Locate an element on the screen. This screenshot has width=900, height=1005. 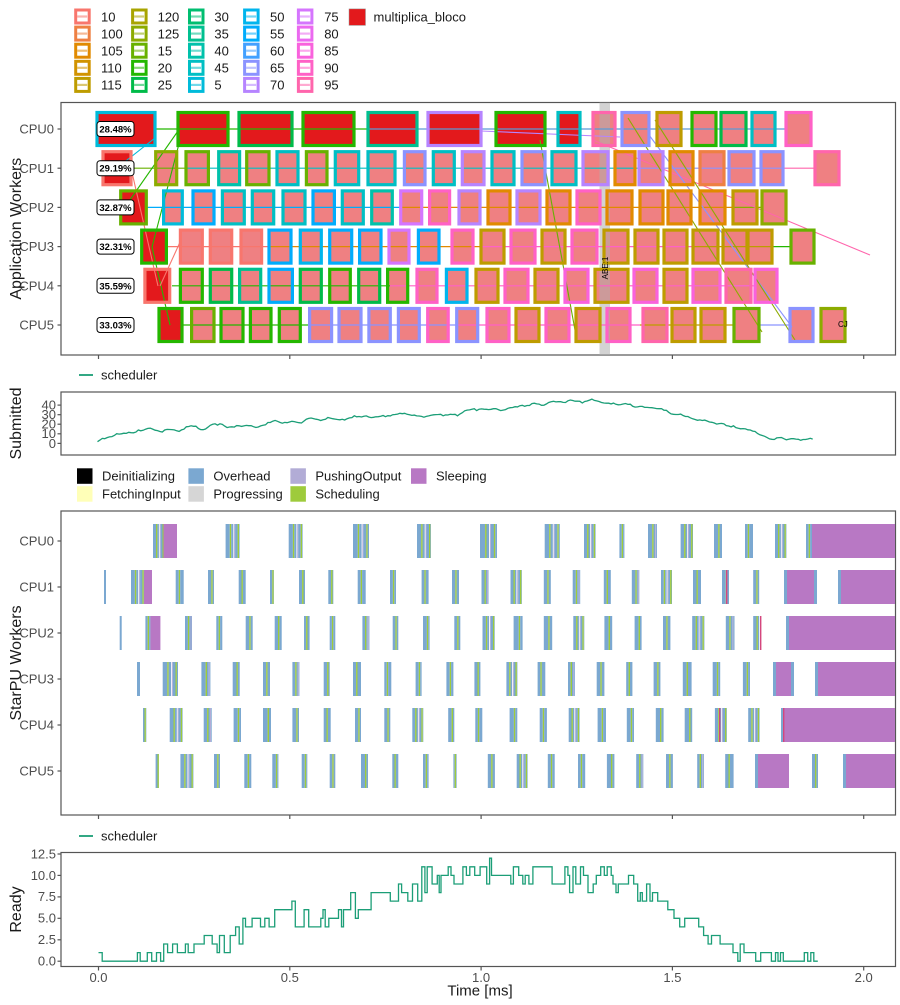
svg-text: 25 is located at coordinates (165, 85).